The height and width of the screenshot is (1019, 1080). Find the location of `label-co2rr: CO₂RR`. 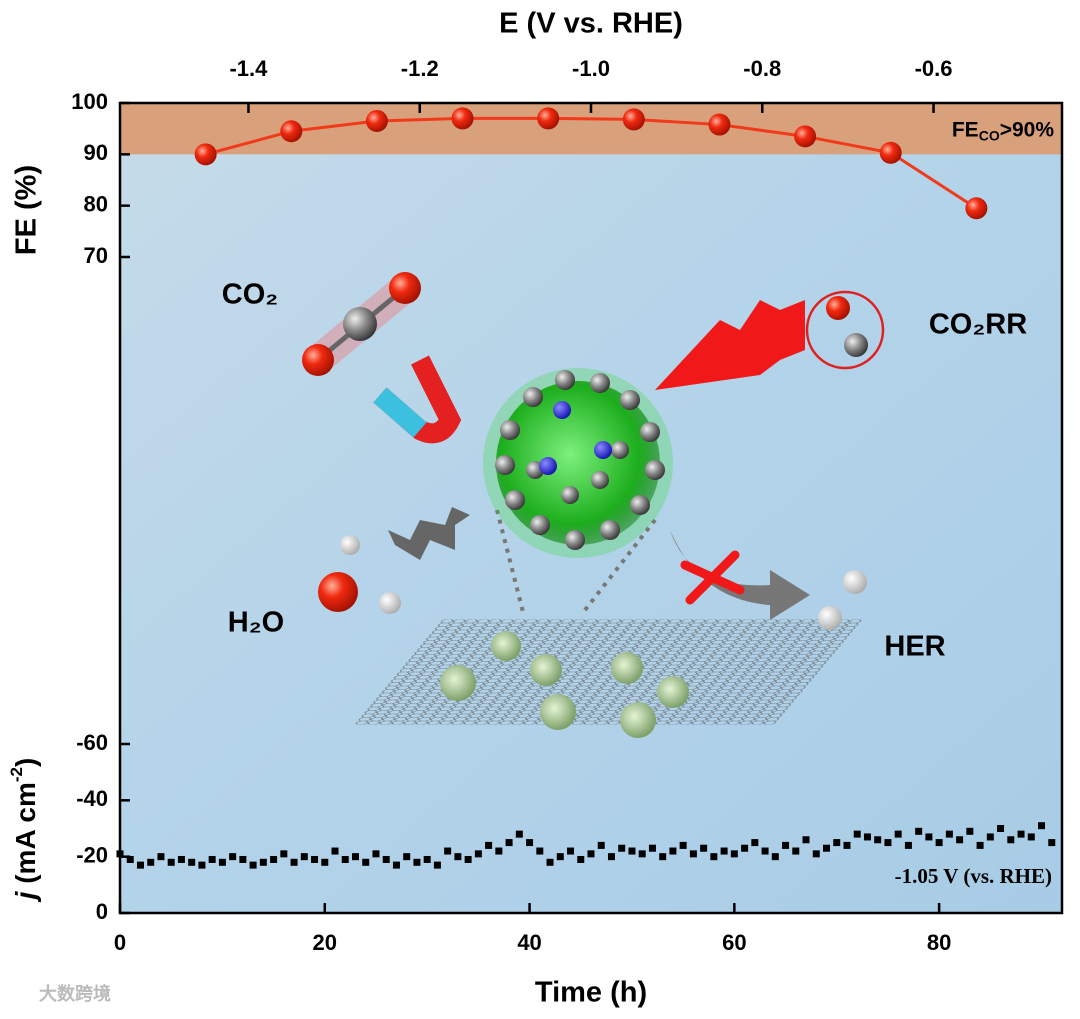

label-co2rr: CO₂RR is located at coordinates (978, 325).